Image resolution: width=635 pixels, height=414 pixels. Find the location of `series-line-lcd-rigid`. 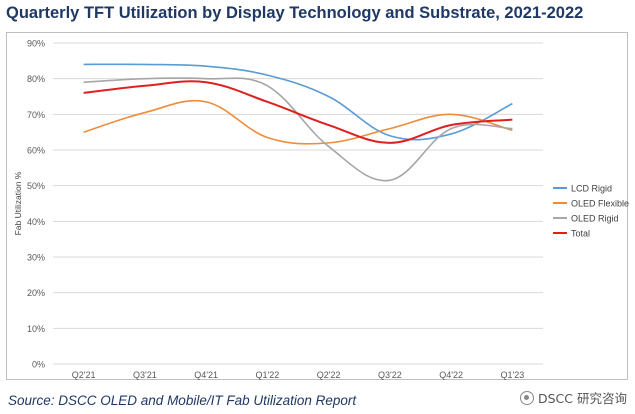

series-line-lcd-rigid is located at coordinates (298, 102).